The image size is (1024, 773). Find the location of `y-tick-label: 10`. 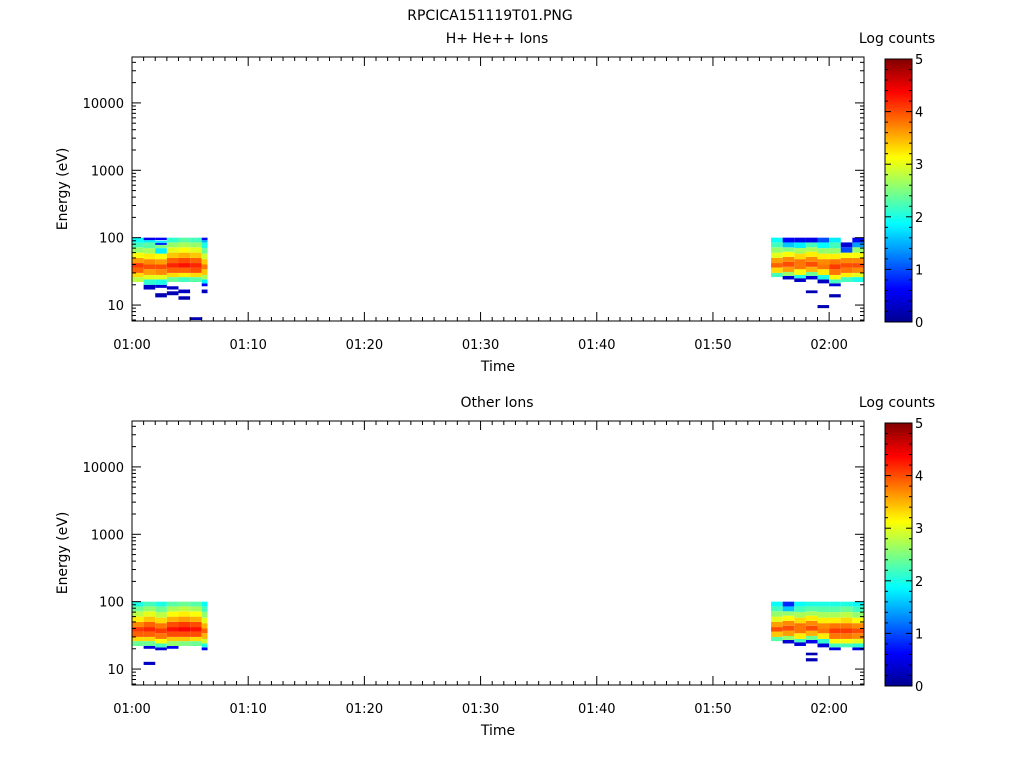

y-tick-label: 10 is located at coordinates (115, 306).